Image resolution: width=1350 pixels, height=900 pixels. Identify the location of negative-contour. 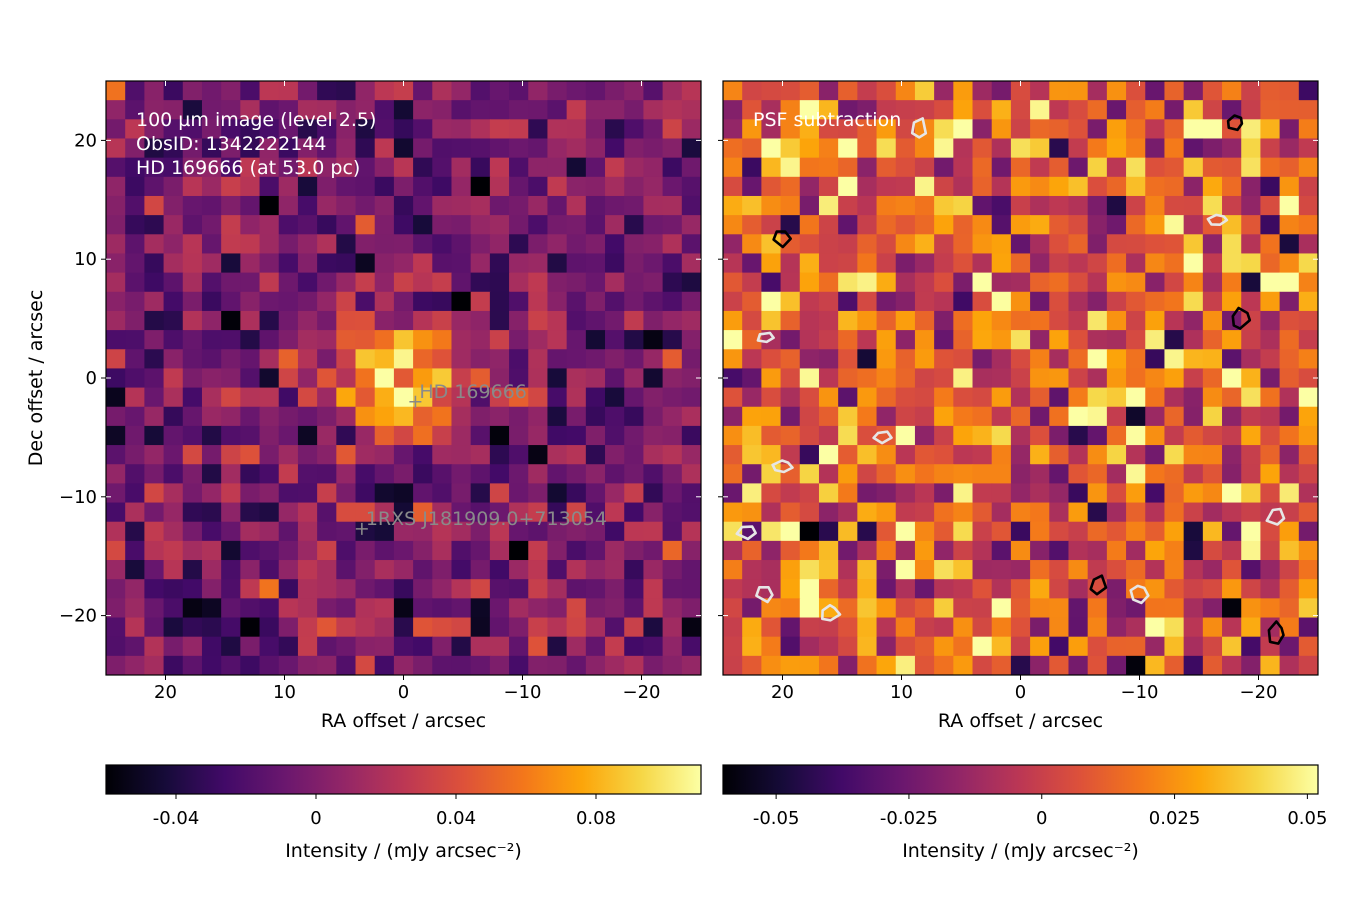
(919, 128).